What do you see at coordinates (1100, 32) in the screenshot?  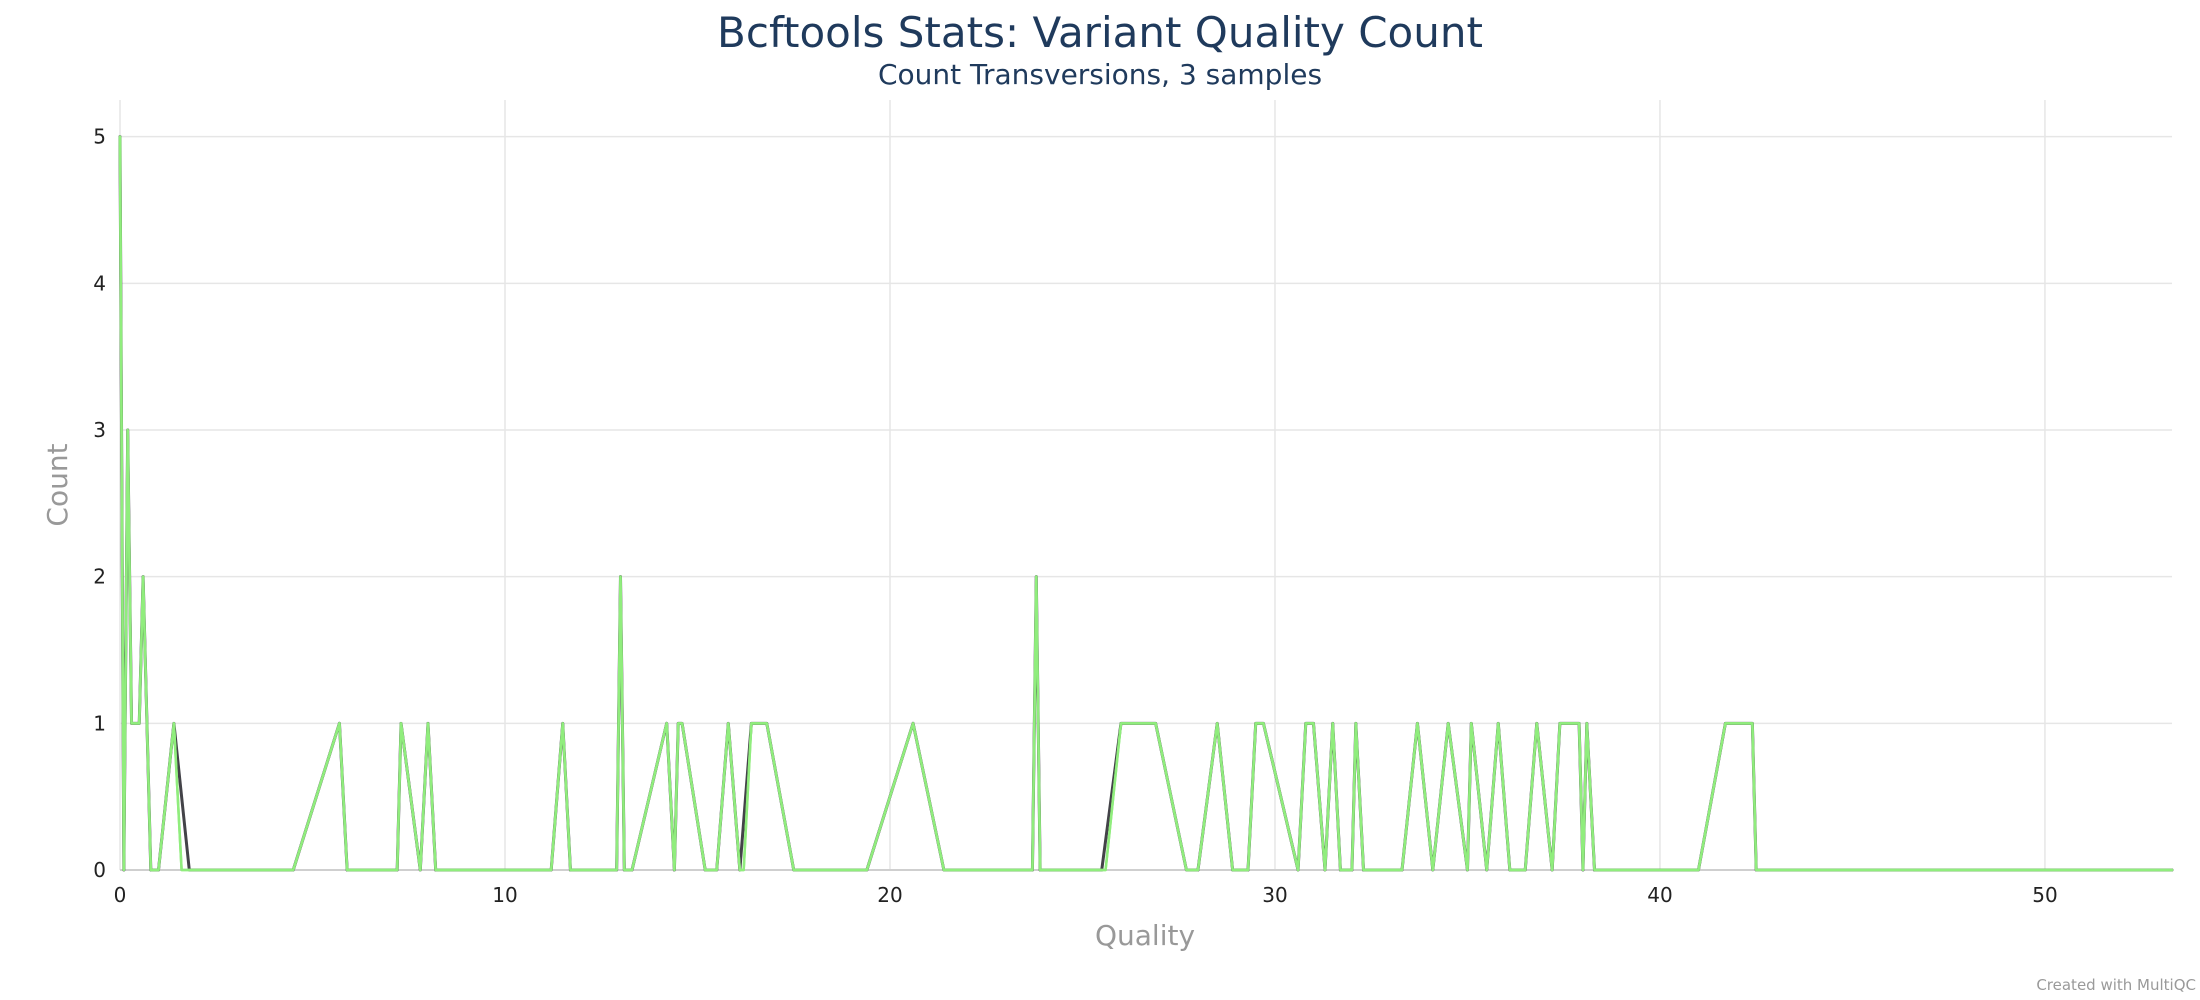 I see `chart-title: Bcftools Stats: Variant Quality Count` at bounding box center [1100, 32].